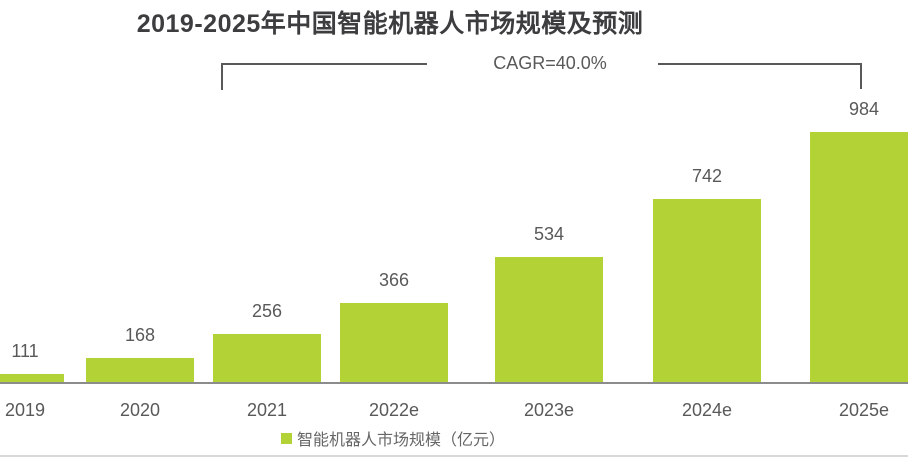  What do you see at coordinates (549, 410) in the screenshot?
I see `x-axis-label-2023e: 2023e` at bounding box center [549, 410].